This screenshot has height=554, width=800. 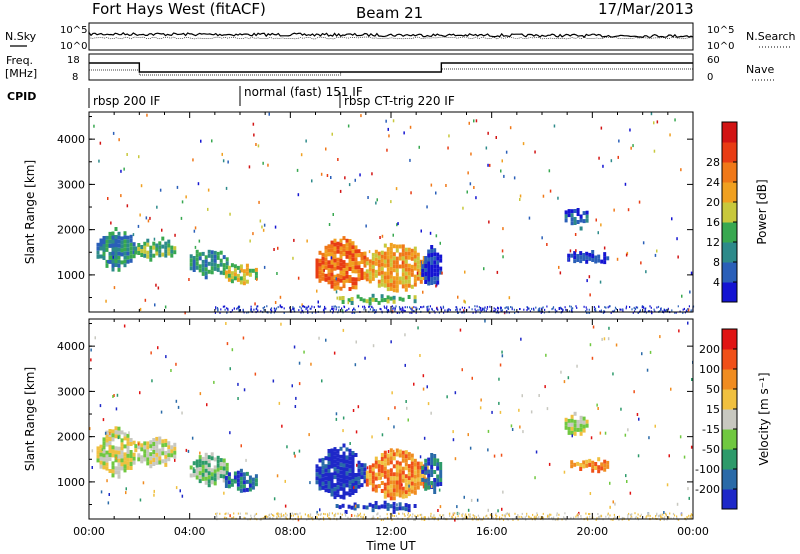 What do you see at coordinates (729, 359) in the screenshot?
I see `colorbar-swatch` at bounding box center [729, 359].